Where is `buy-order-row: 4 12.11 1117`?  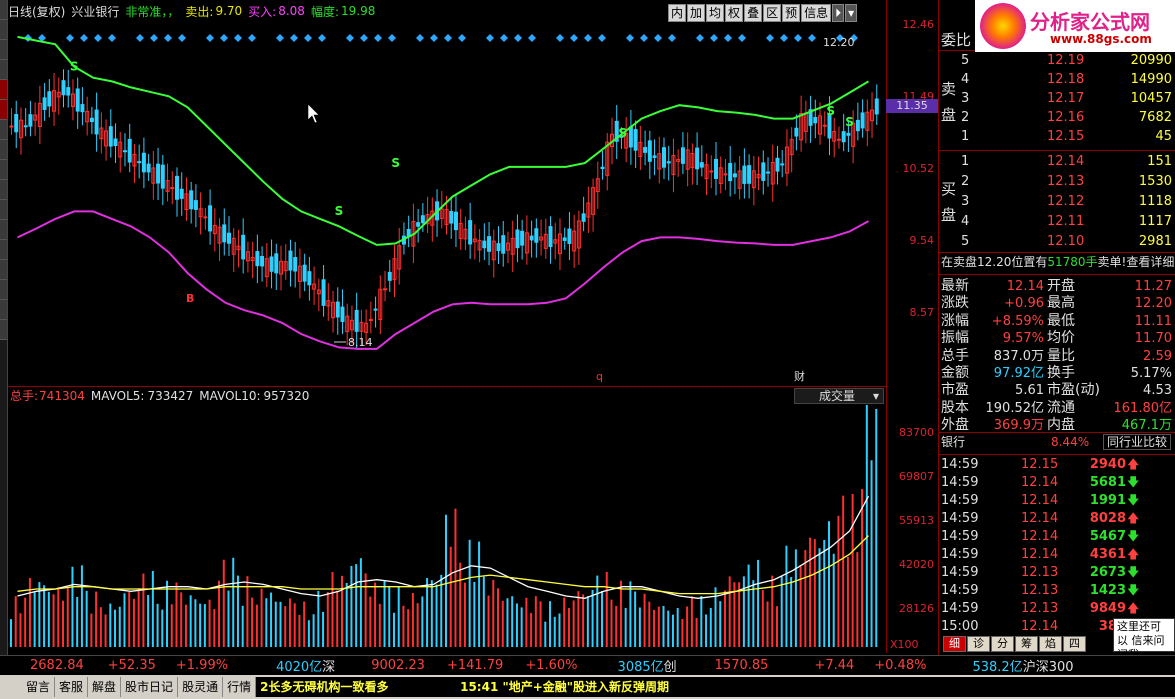
buy-order-row: 4 12.11 1117 is located at coordinates (1057, 221).